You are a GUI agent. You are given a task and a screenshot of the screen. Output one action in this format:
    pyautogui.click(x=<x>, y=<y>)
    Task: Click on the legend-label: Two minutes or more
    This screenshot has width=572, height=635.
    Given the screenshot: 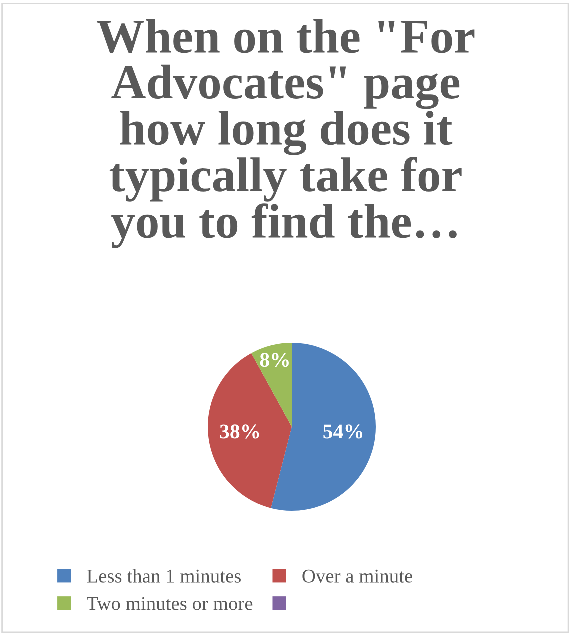 What is the action you would take?
    pyautogui.click(x=170, y=603)
    